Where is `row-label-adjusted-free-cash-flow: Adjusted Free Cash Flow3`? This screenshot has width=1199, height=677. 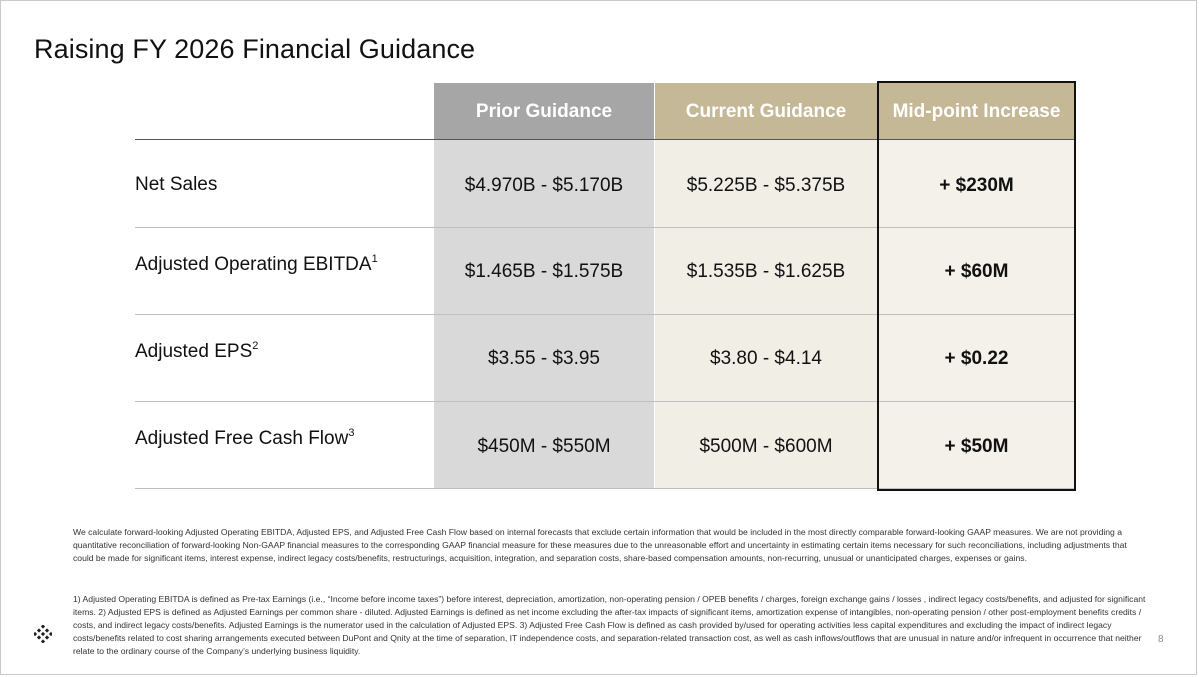 row-label-adjusted-free-cash-flow: Adjusted Free Cash Flow3 is located at coordinates (244, 439).